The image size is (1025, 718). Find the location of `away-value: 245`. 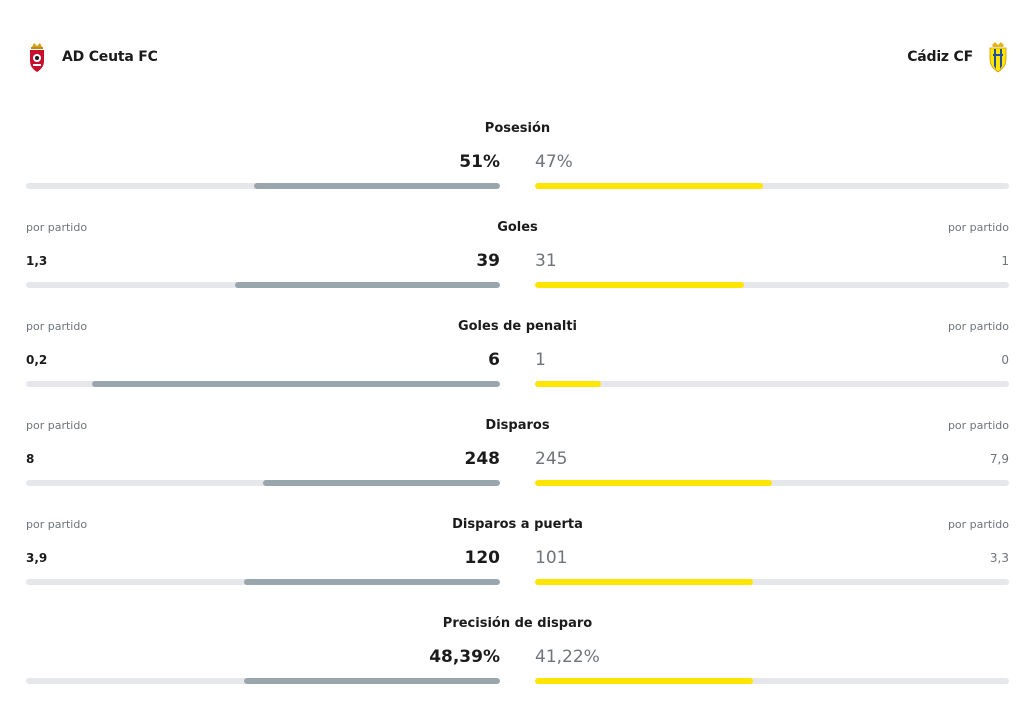

away-value: 245 is located at coordinates (551, 459).